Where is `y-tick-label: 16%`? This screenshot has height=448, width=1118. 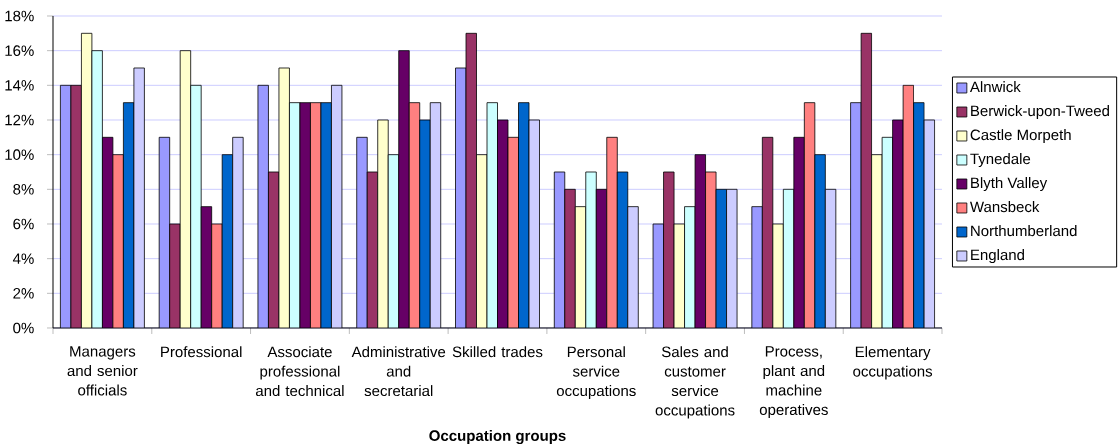 y-tick-label: 16% is located at coordinates (19, 50).